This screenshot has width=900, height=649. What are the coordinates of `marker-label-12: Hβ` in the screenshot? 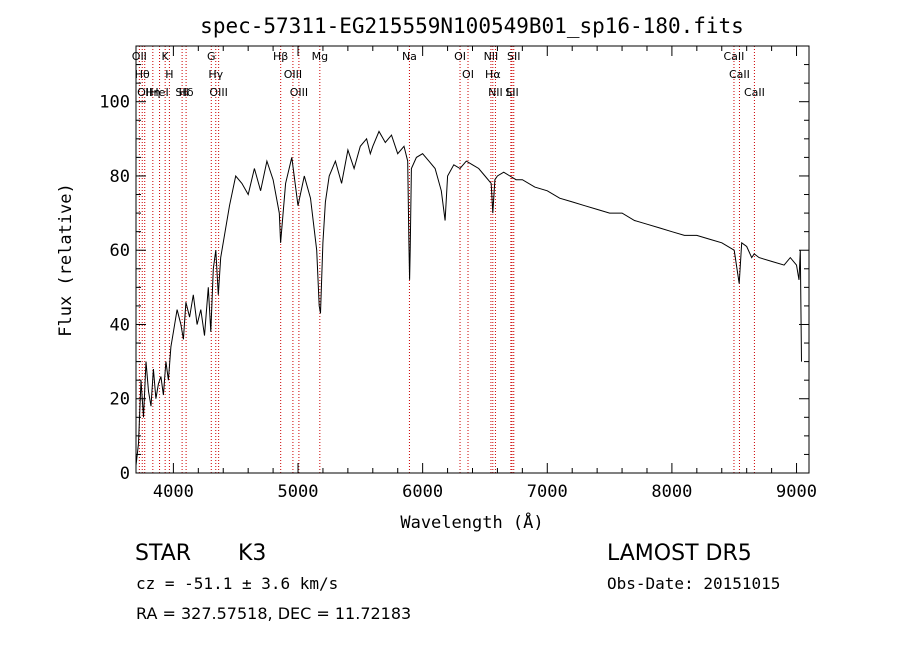 It's located at (280, 56).